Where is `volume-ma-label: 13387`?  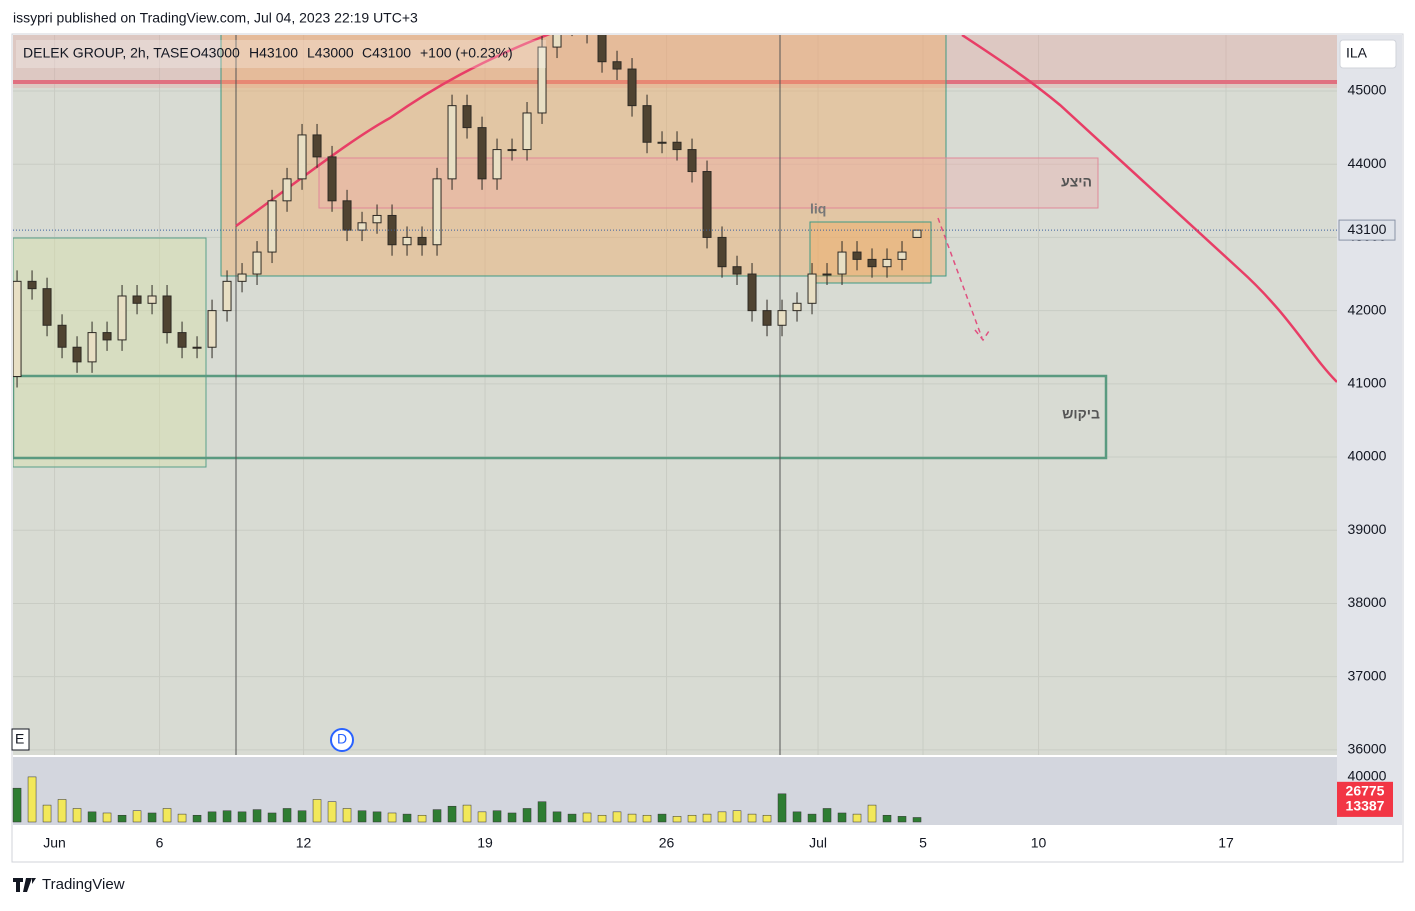 volume-ma-label: 13387 is located at coordinates (1365, 806).